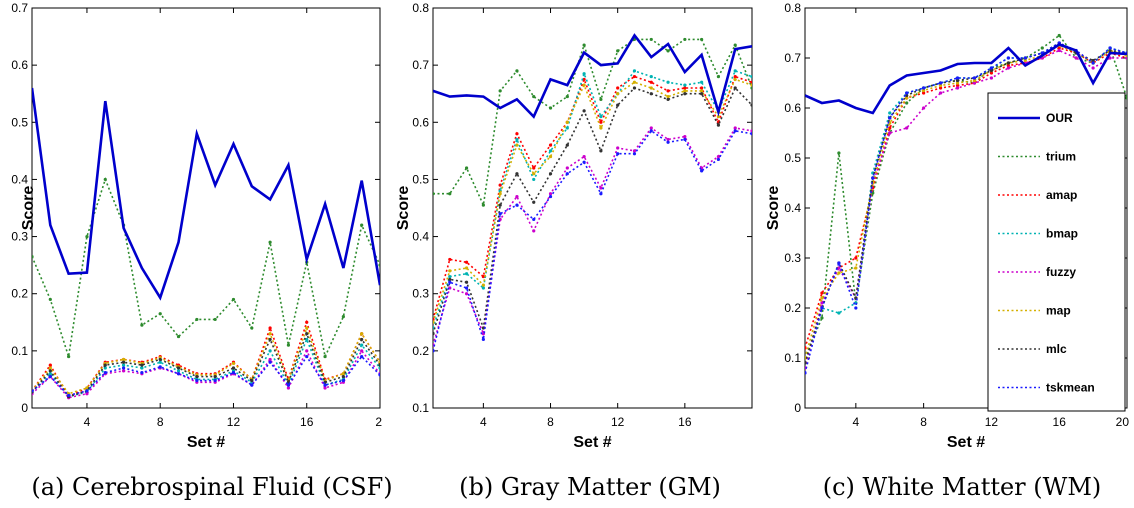 The width and height of the screenshot is (1134, 508). Describe the element at coordinates (962, 487) in the screenshot. I see `subfigure-caption: (c) White Matter (WM)` at that location.